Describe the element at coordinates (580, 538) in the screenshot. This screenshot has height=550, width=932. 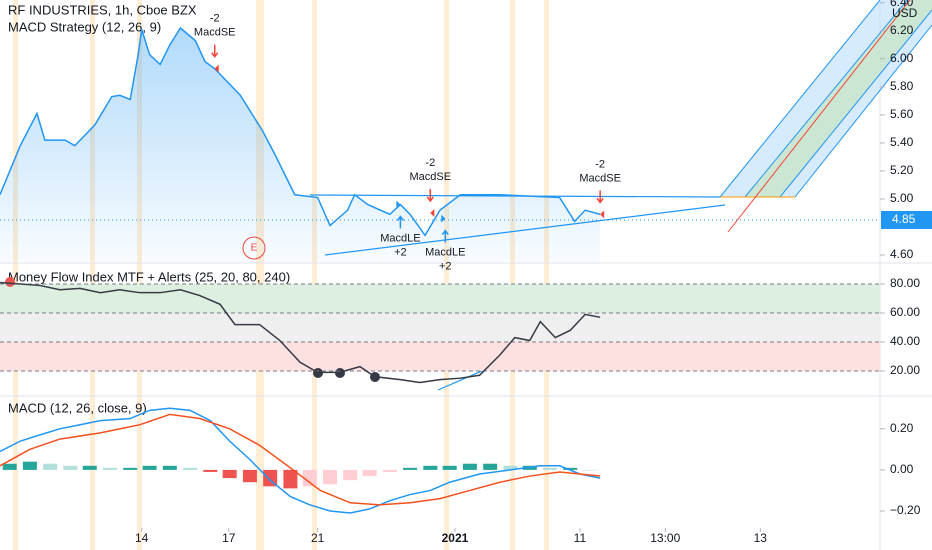
I see `x-tick-label: 11` at that location.